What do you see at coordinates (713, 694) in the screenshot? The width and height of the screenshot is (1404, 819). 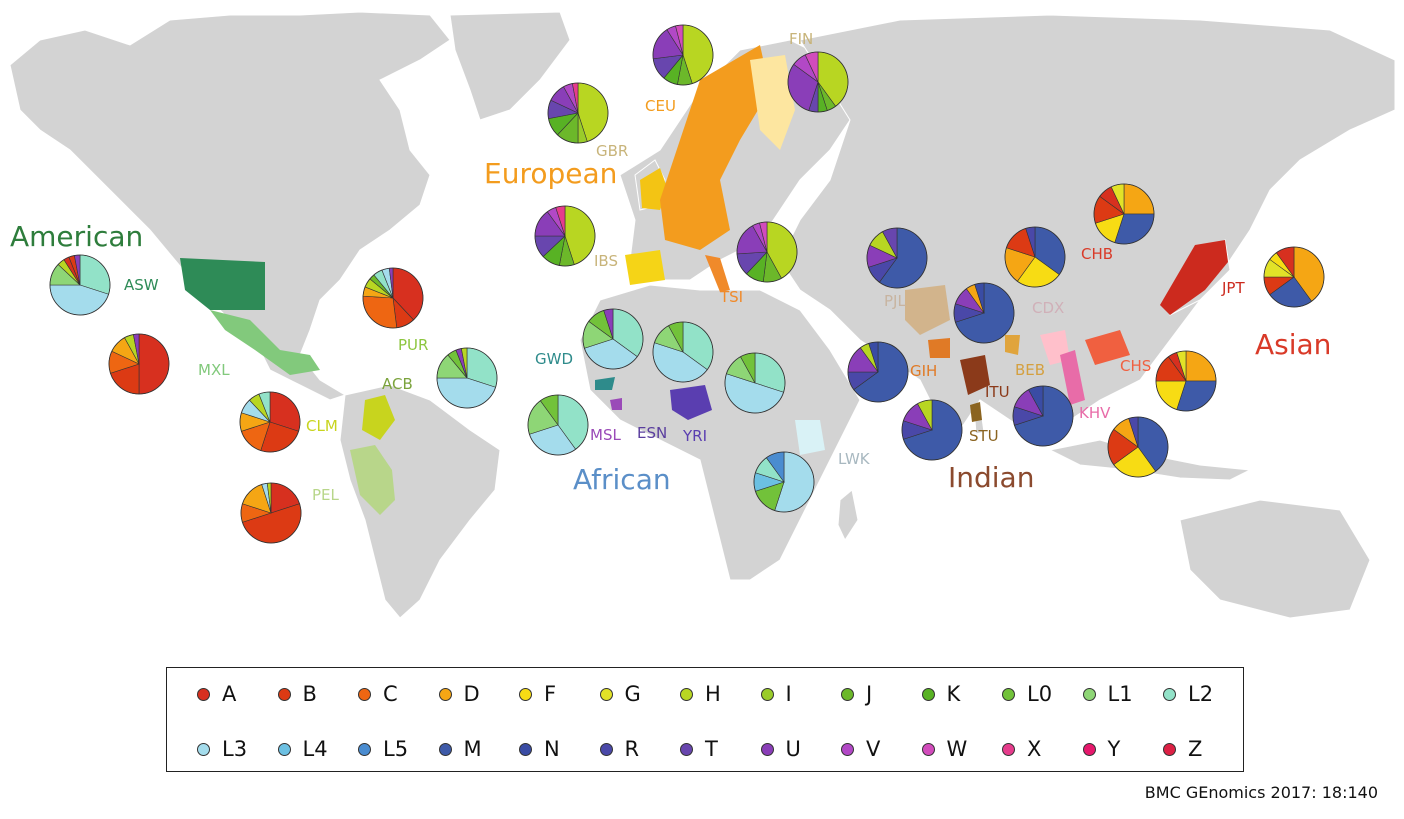 I see `legend-label: H` at bounding box center [713, 694].